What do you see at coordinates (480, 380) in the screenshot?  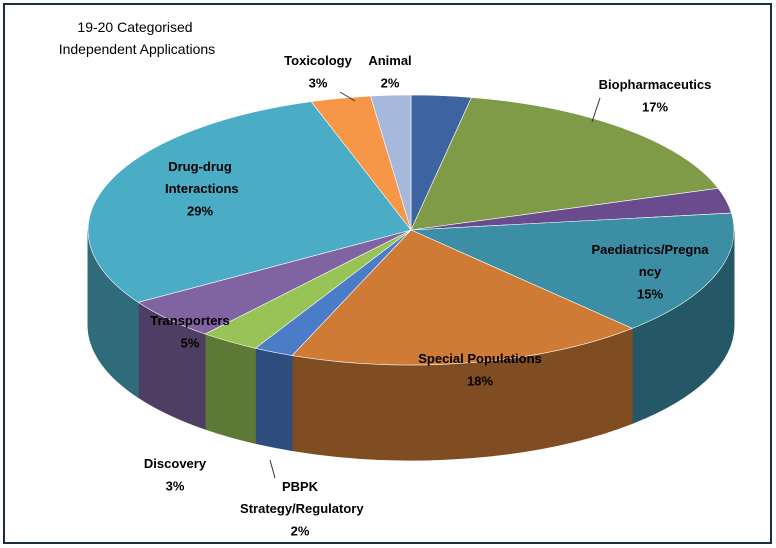 I see `value-label: 18%` at bounding box center [480, 380].